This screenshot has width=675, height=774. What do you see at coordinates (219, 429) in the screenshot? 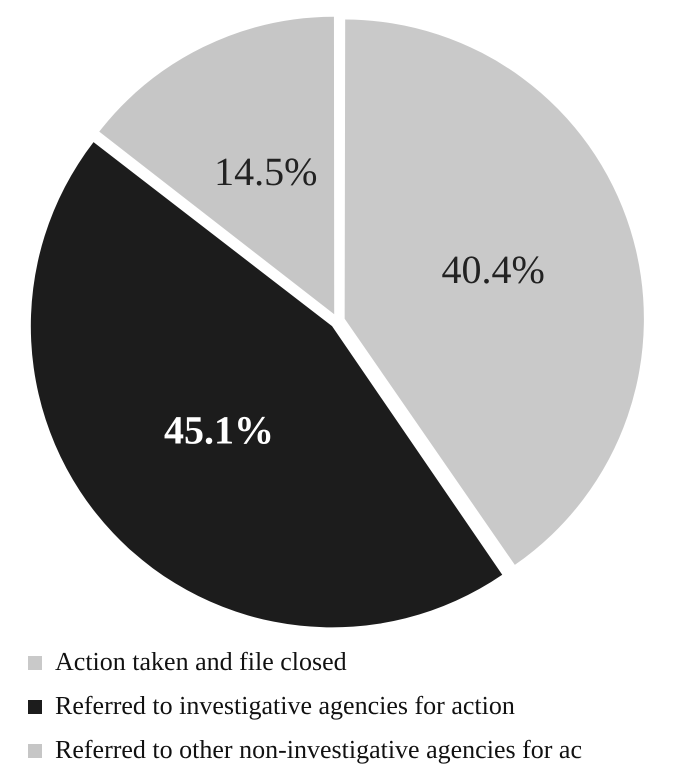
I see `data-label: 45.1%` at bounding box center [219, 429].